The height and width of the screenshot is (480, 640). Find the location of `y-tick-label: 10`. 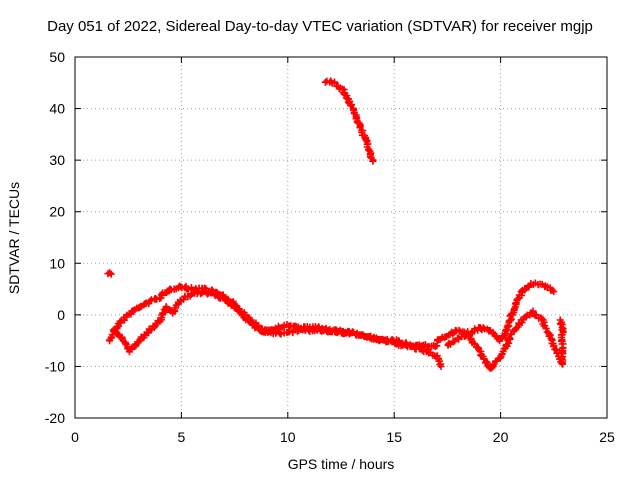

y-tick-label: 10 is located at coordinates (57, 263).